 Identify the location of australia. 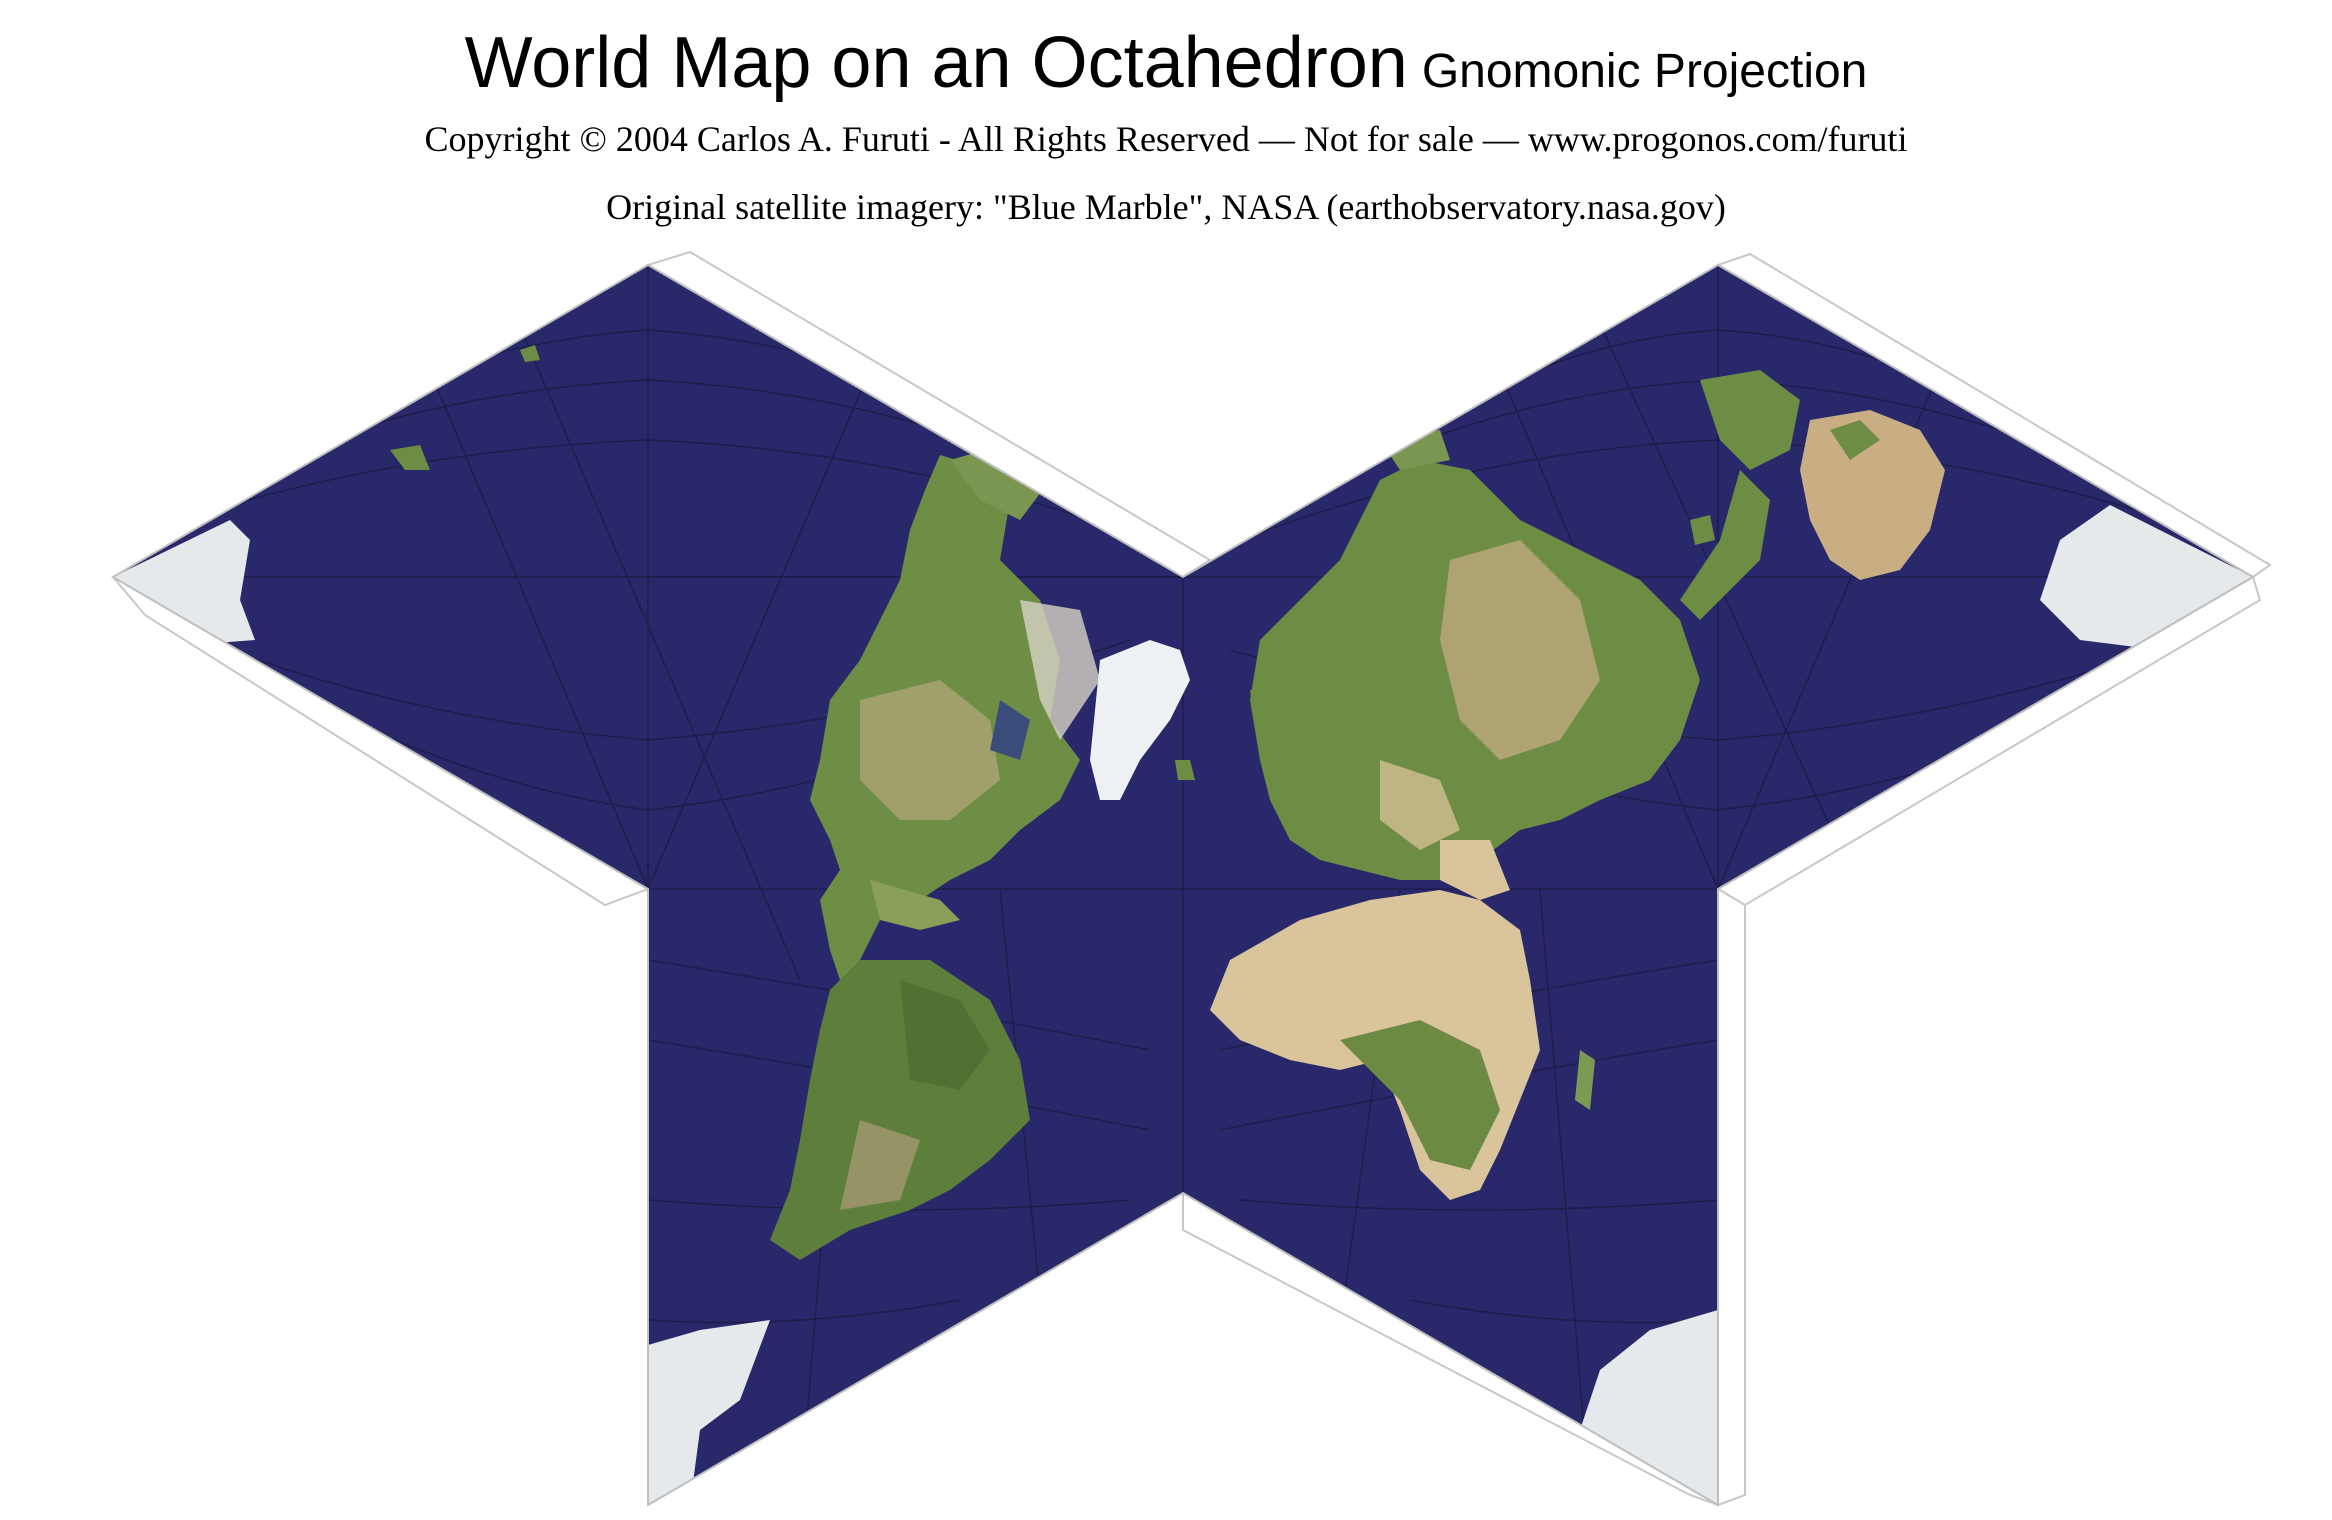
(1872, 495).